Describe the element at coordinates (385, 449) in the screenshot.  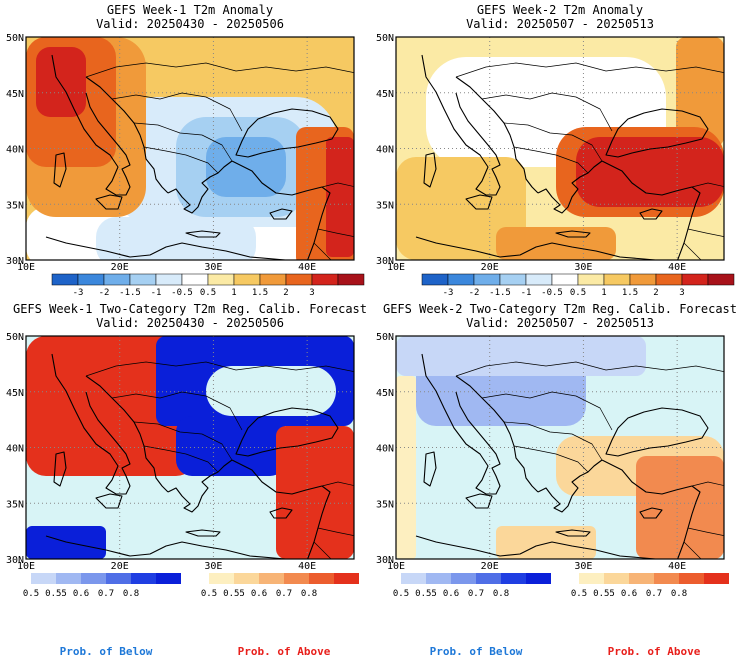
I see `y-tick-label: 40N` at that location.